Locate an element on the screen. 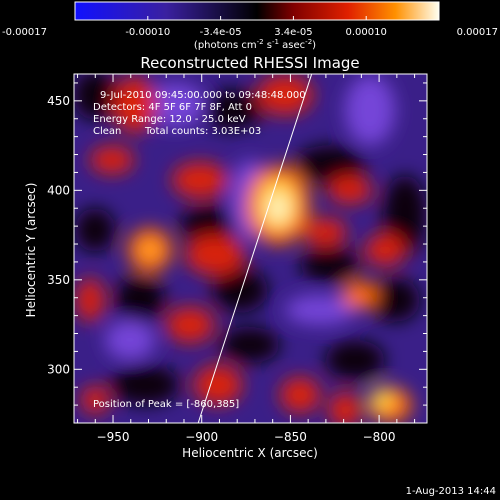 Image resolution: width=500 pixels, height=500 pixels. x-tick-label: −900 is located at coordinates (201, 437).